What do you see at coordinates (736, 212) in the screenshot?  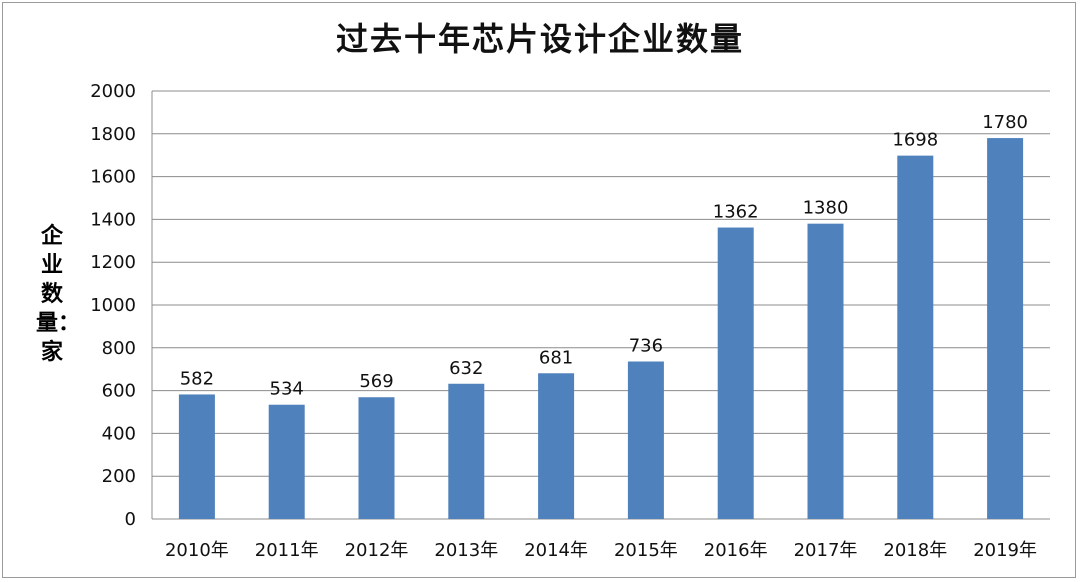 I see `data-label: 1362` at bounding box center [736, 212].